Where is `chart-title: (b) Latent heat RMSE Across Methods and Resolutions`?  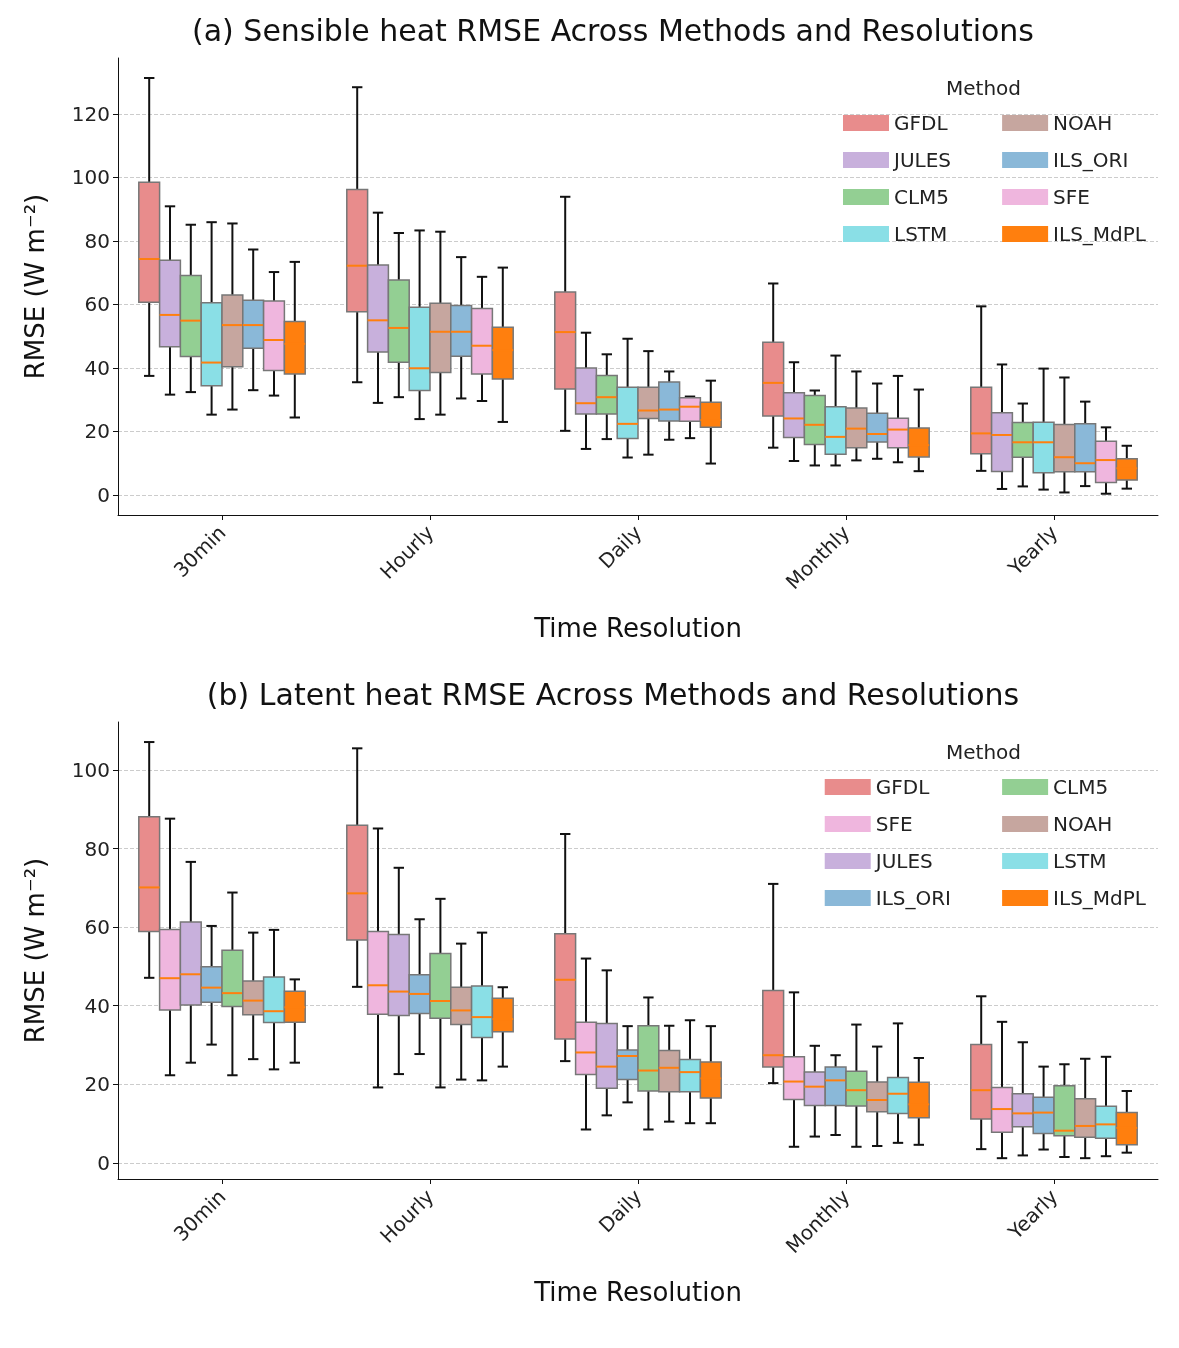 chart-title: (b) Latent heat RMSE Across Methods and Resolutions is located at coordinates (613, 694).